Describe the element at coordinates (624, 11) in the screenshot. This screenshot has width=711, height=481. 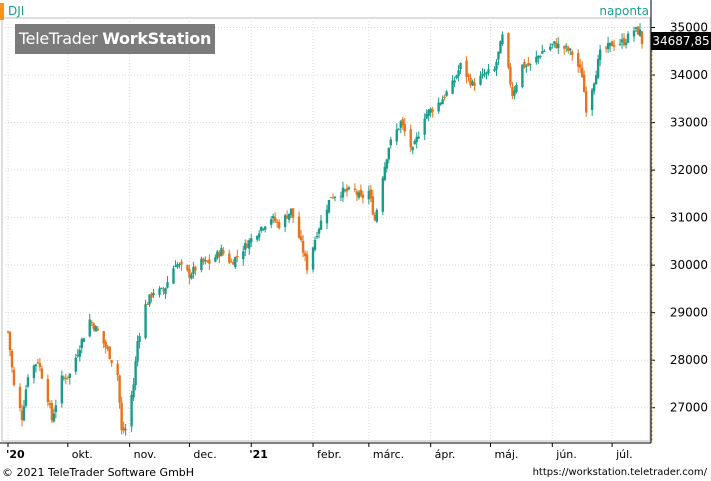
I see `interval-label: naponta` at that location.